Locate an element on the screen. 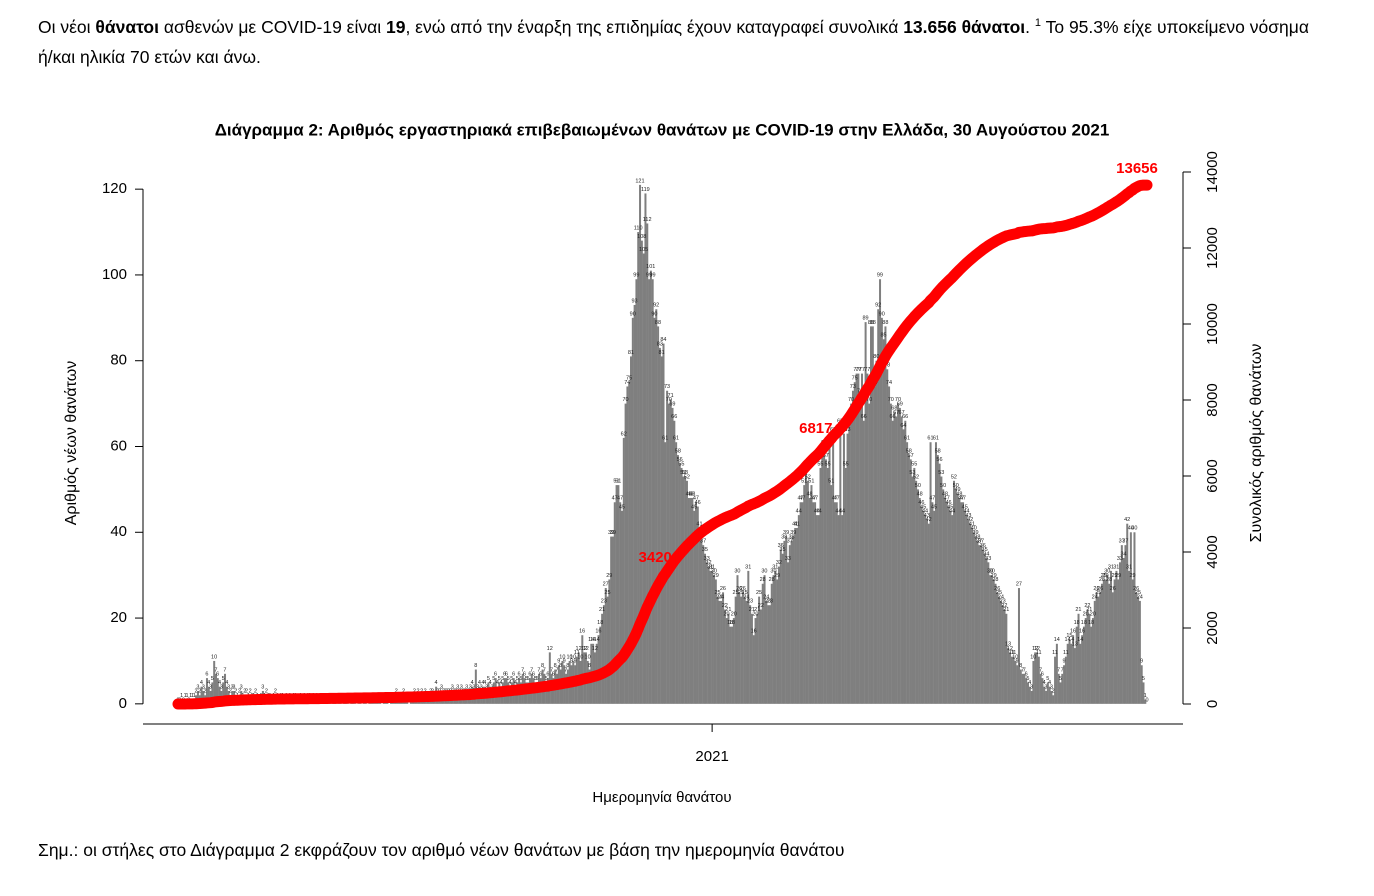 The image size is (1374, 896). y2-tick-label: 4000 is located at coordinates (1212, 551).